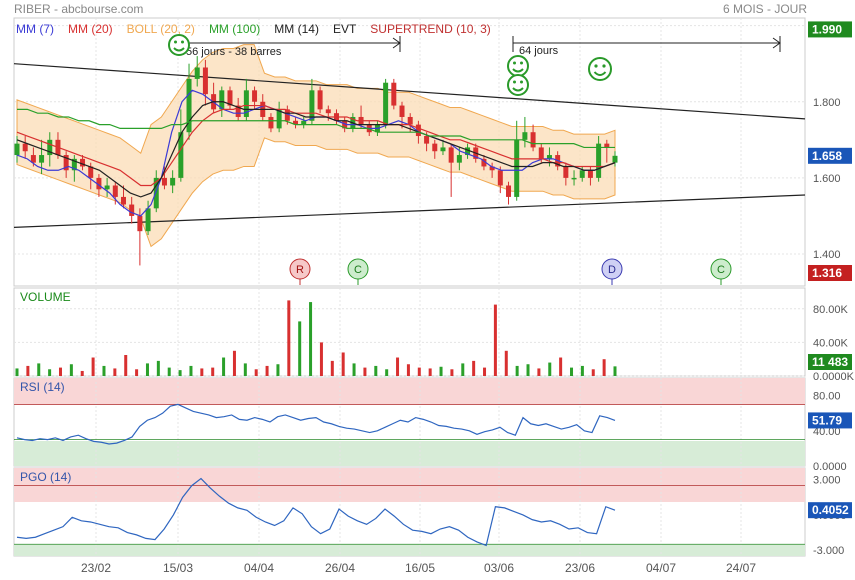  Describe the element at coordinates (499, 568) in the screenshot. I see `x-tick-label: 03/06` at that location.